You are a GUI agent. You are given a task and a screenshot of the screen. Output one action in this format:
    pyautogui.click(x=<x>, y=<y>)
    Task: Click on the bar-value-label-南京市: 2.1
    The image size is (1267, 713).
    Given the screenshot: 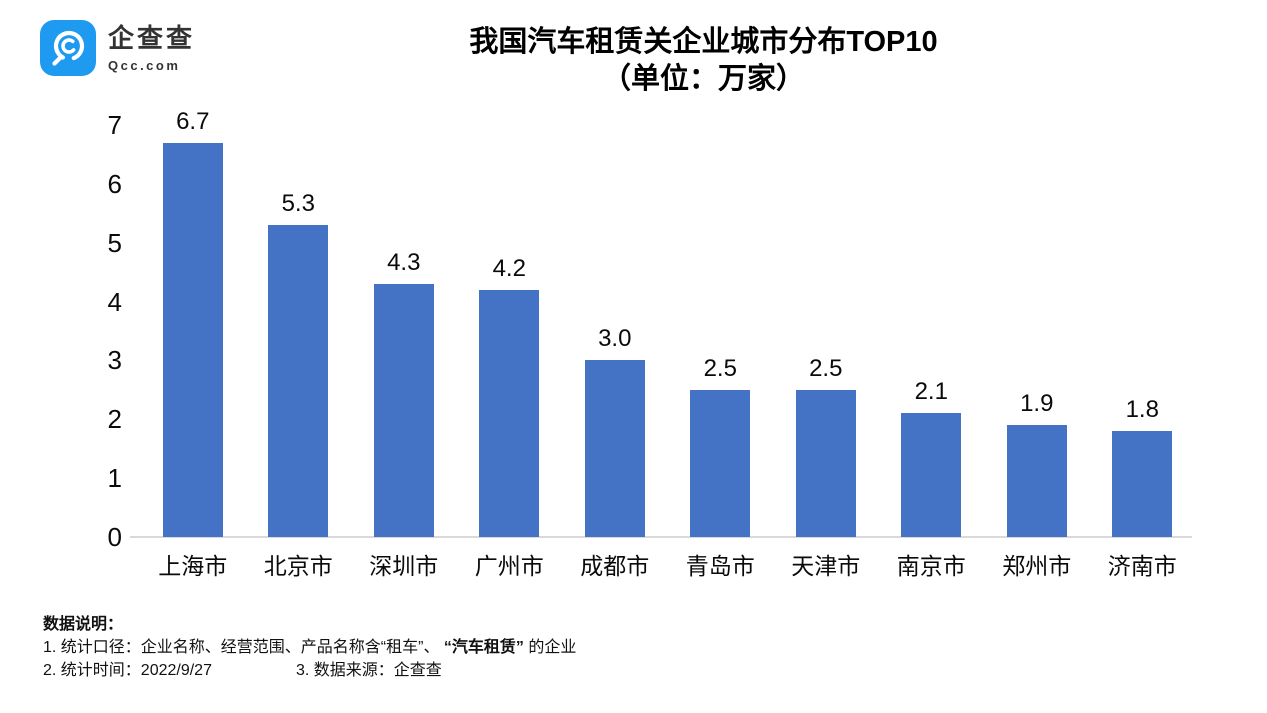 What is the action you would take?
    pyautogui.click(x=931, y=392)
    